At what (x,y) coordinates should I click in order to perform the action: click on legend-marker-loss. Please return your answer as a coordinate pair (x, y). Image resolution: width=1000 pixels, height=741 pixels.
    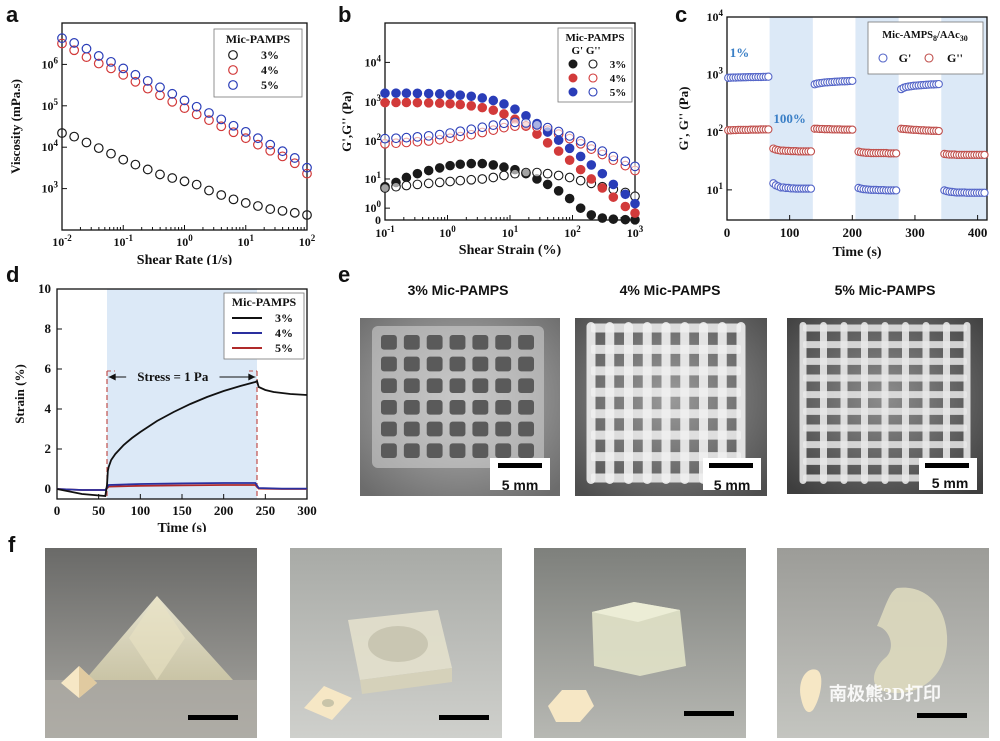
    Looking at the image, I should click on (929, 58).